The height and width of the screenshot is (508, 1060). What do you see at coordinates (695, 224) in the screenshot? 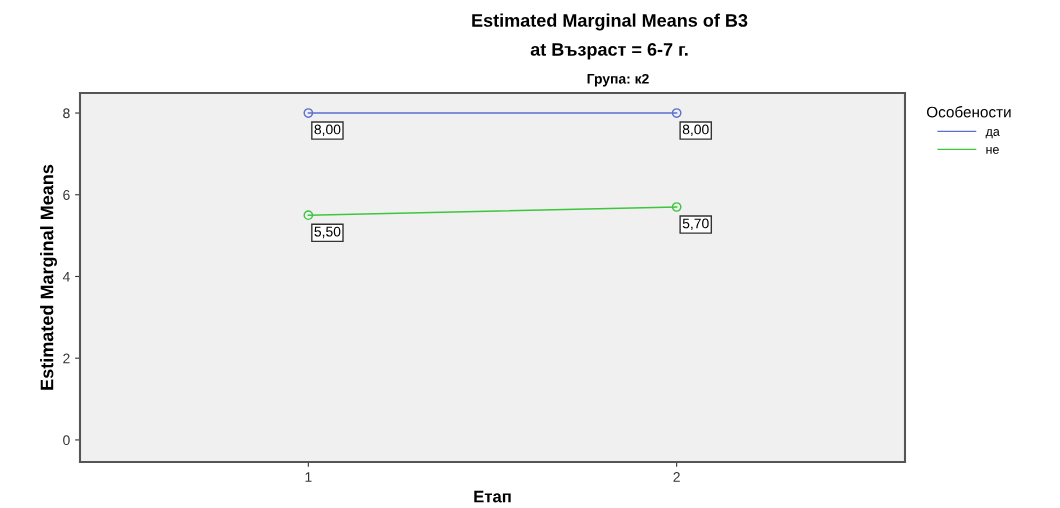
I see `data-label: 5,70` at bounding box center [695, 224].